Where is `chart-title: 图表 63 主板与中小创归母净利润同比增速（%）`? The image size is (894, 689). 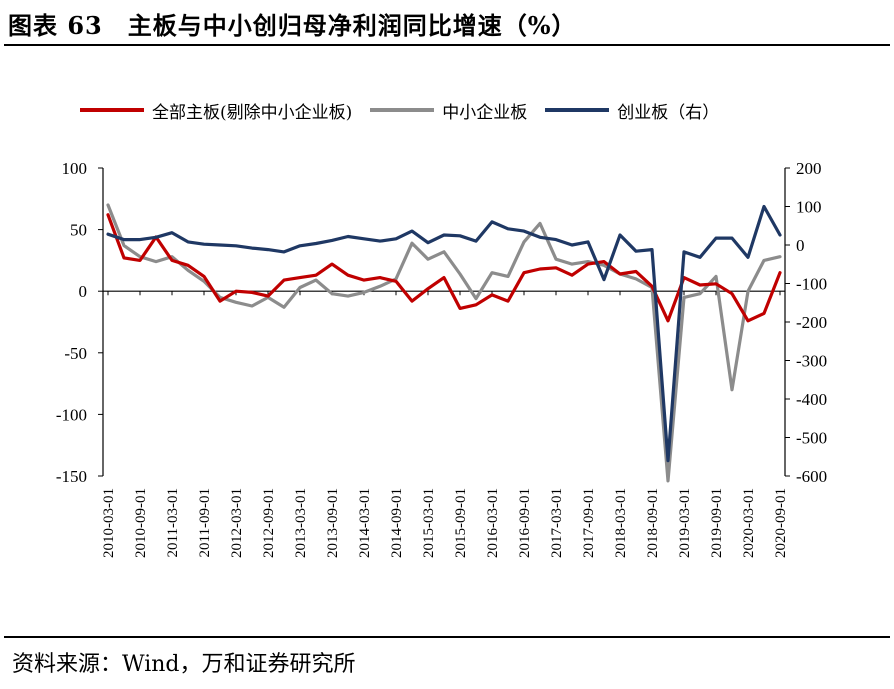
chart-title: 图表 63 主板与中小创归母净利润同比增速（%） is located at coordinates (292, 25).